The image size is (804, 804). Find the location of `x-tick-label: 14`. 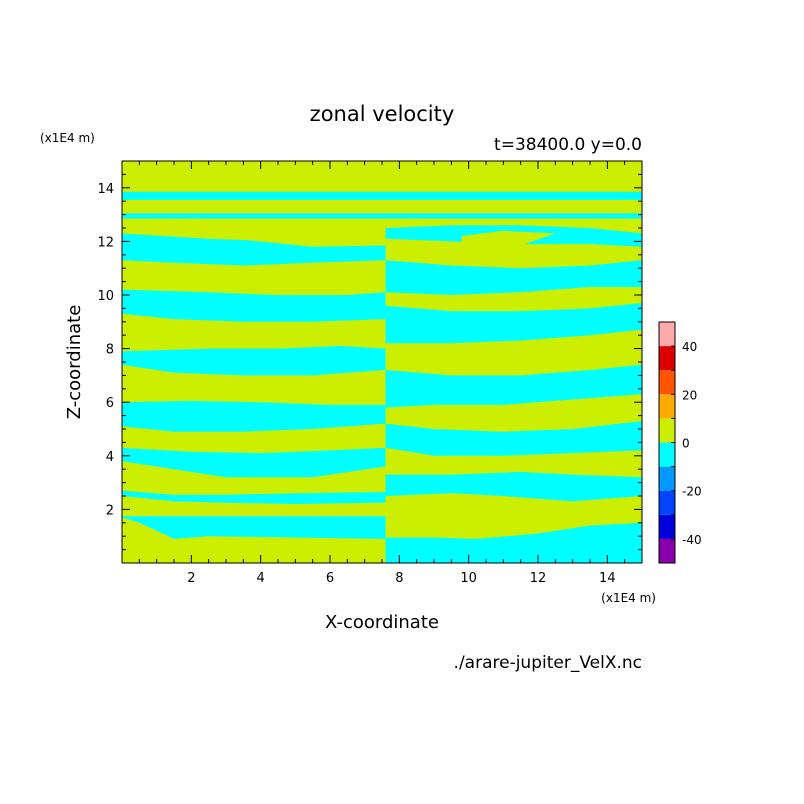

x-tick-label: 14 is located at coordinates (607, 578).